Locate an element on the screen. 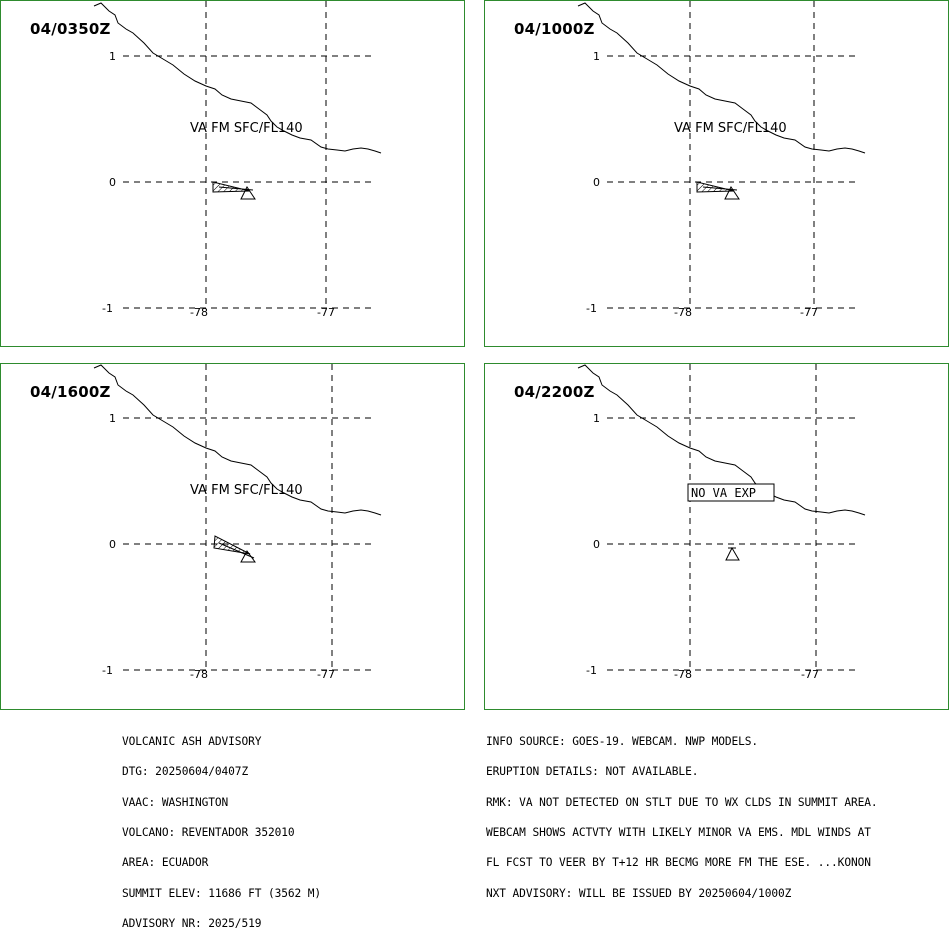 The height and width of the screenshot is (939, 950). no-va-label: NO VA EXP is located at coordinates (723, 493).